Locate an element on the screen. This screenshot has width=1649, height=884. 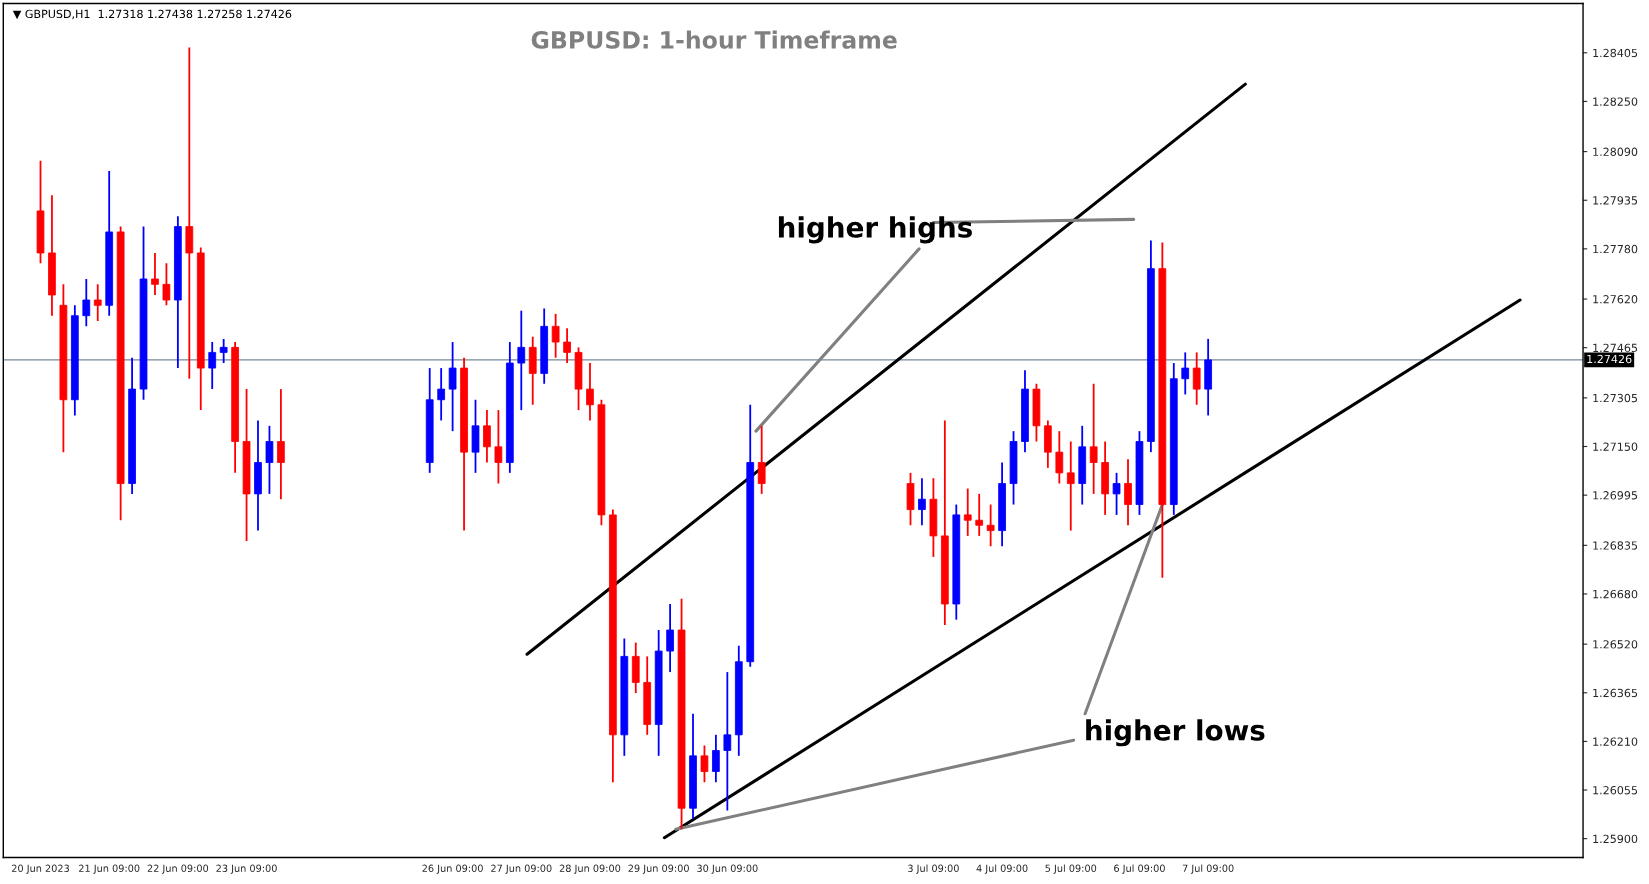
y-tick-label: 1.27620 is located at coordinates (1615, 299).